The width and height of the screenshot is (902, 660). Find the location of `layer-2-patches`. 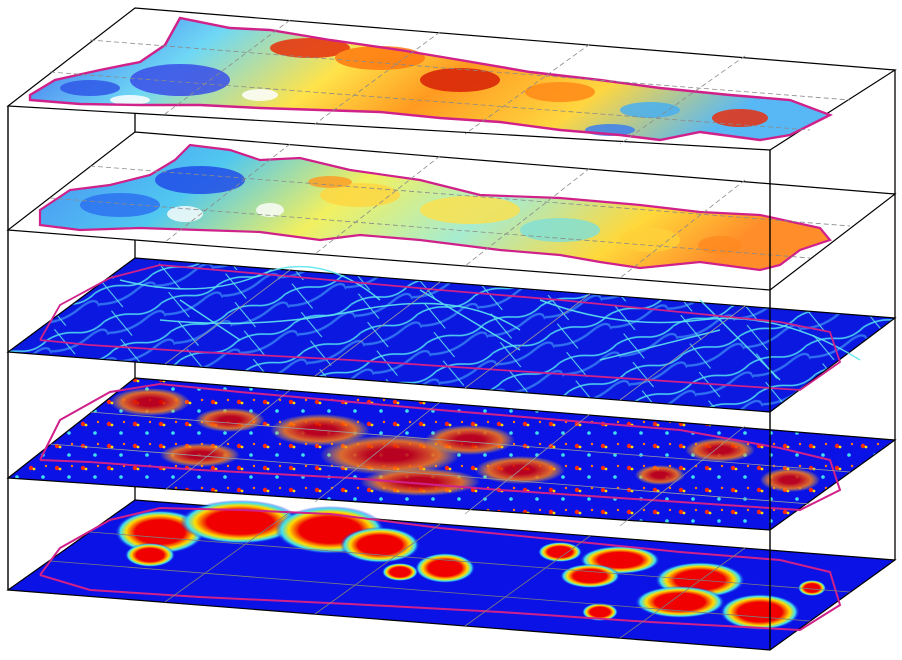

layer-2-patches is located at coordinates (411, 210).